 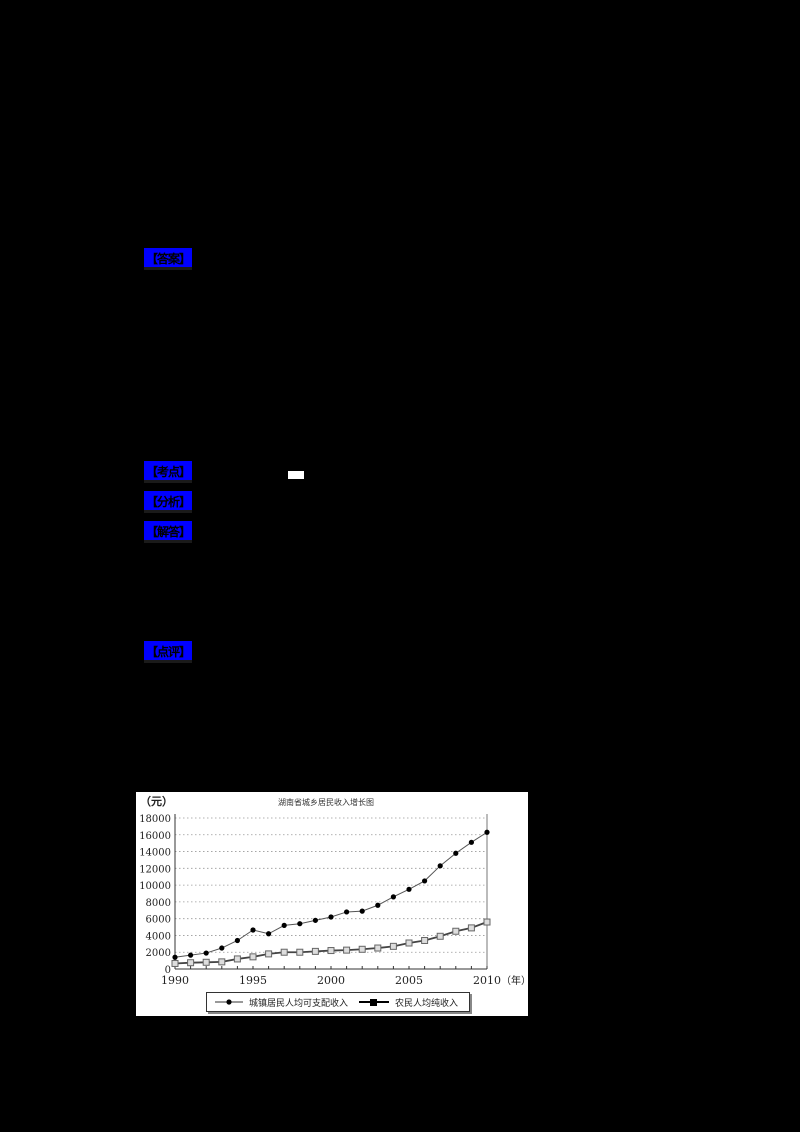 What do you see at coordinates (156, 801) in the screenshot?
I see `y-unit-label: （元）` at bounding box center [156, 801].